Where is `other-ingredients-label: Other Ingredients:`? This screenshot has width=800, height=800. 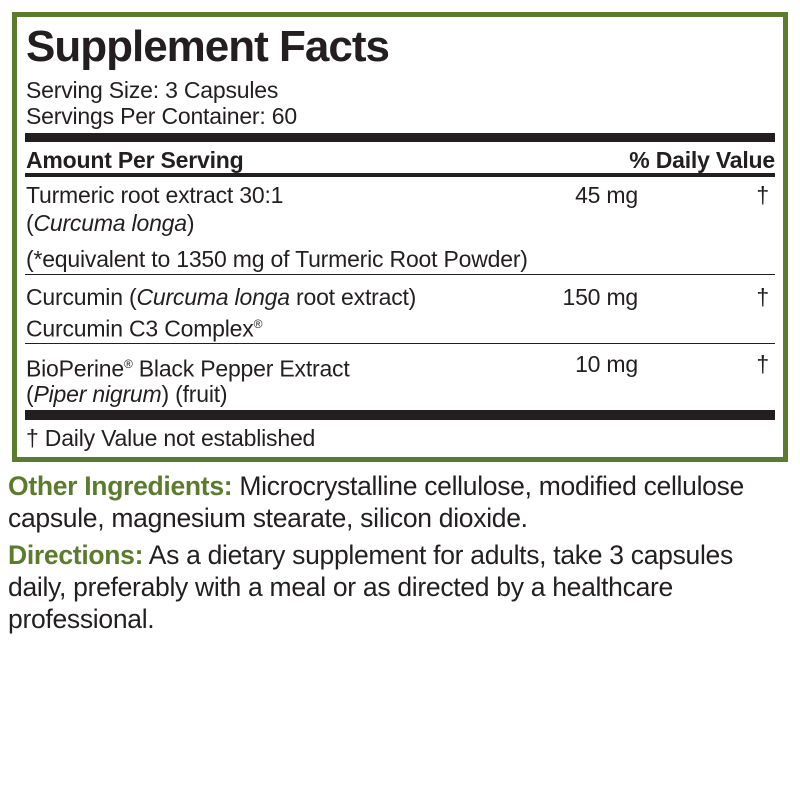
other-ingredients-label: Other Ingredients: is located at coordinates (120, 486).